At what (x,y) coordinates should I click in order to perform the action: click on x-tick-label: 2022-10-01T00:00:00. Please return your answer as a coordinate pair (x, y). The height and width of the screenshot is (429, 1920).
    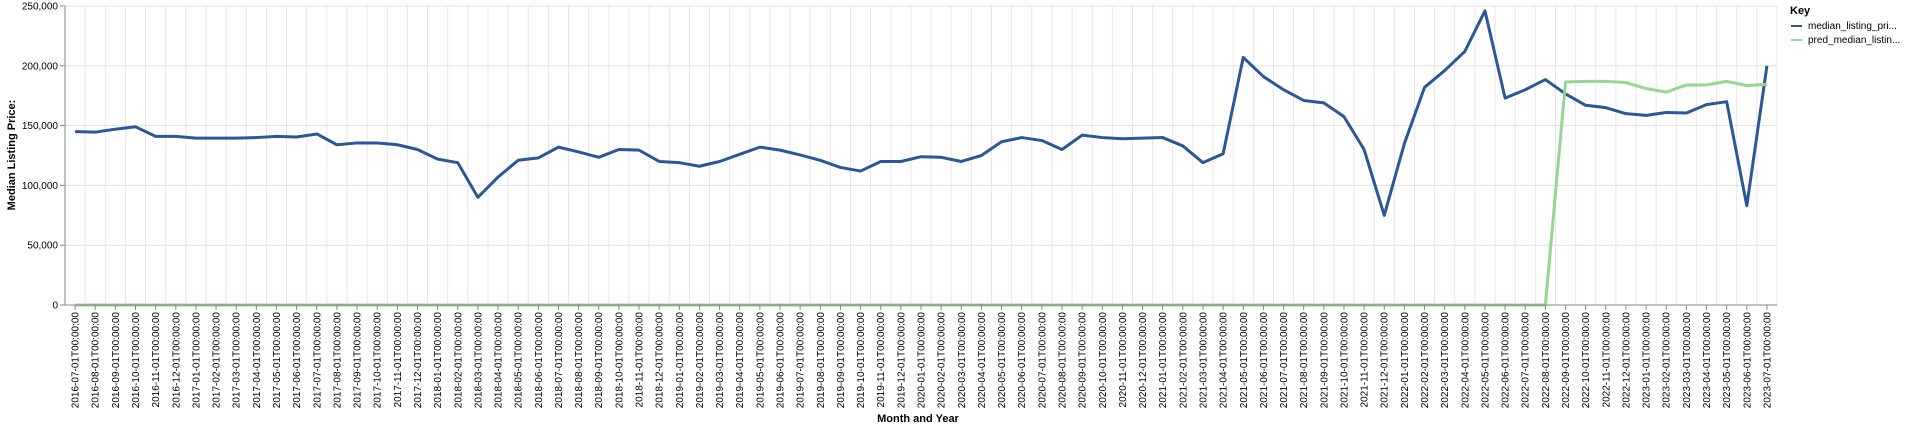
    Looking at the image, I should click on (1586, 360).